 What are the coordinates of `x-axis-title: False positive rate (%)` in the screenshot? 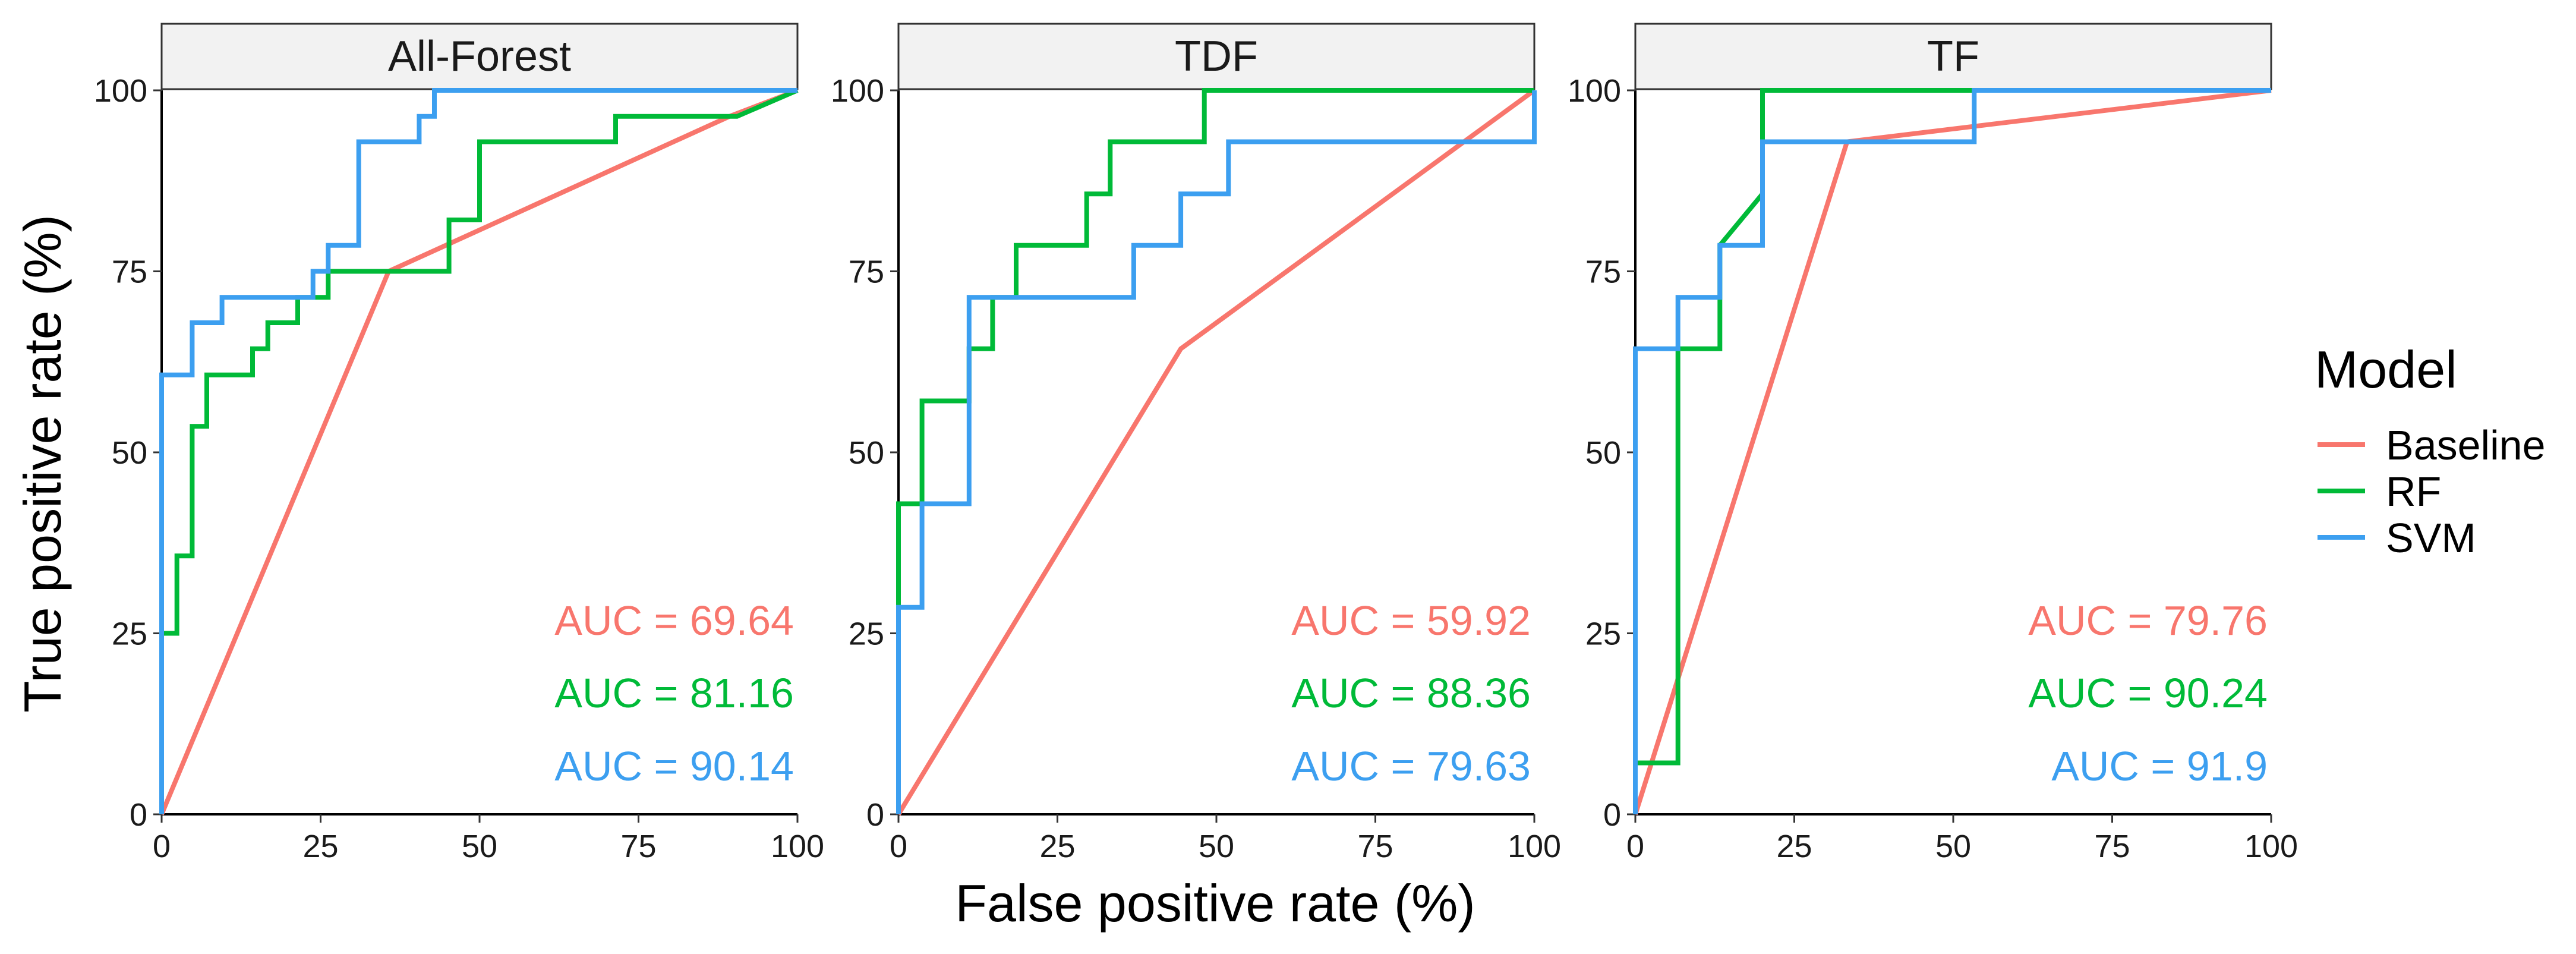 It's located at (1215, 903).